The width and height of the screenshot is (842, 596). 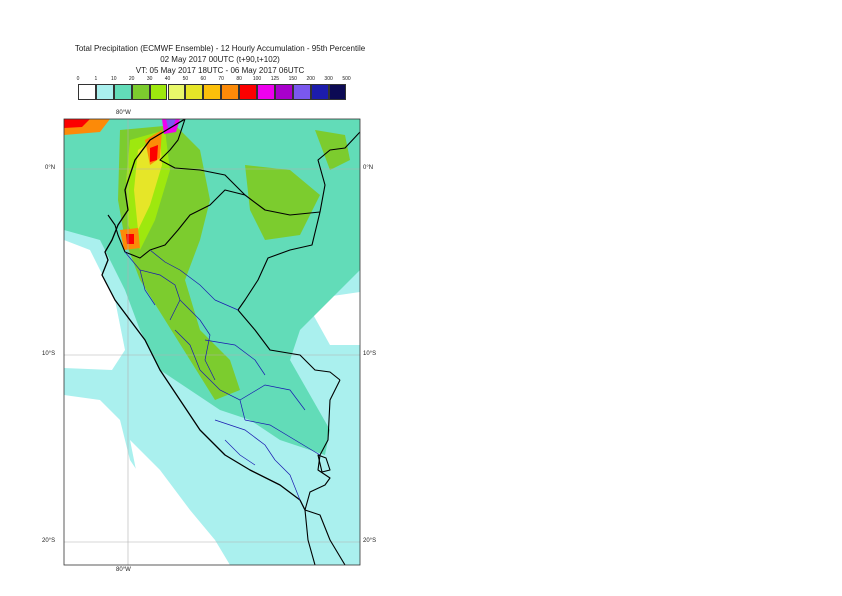 What do you see at coordinates (346, 79) in the screenshot?
I see `colorbar-label: 500` at bounding box center [346, 79].